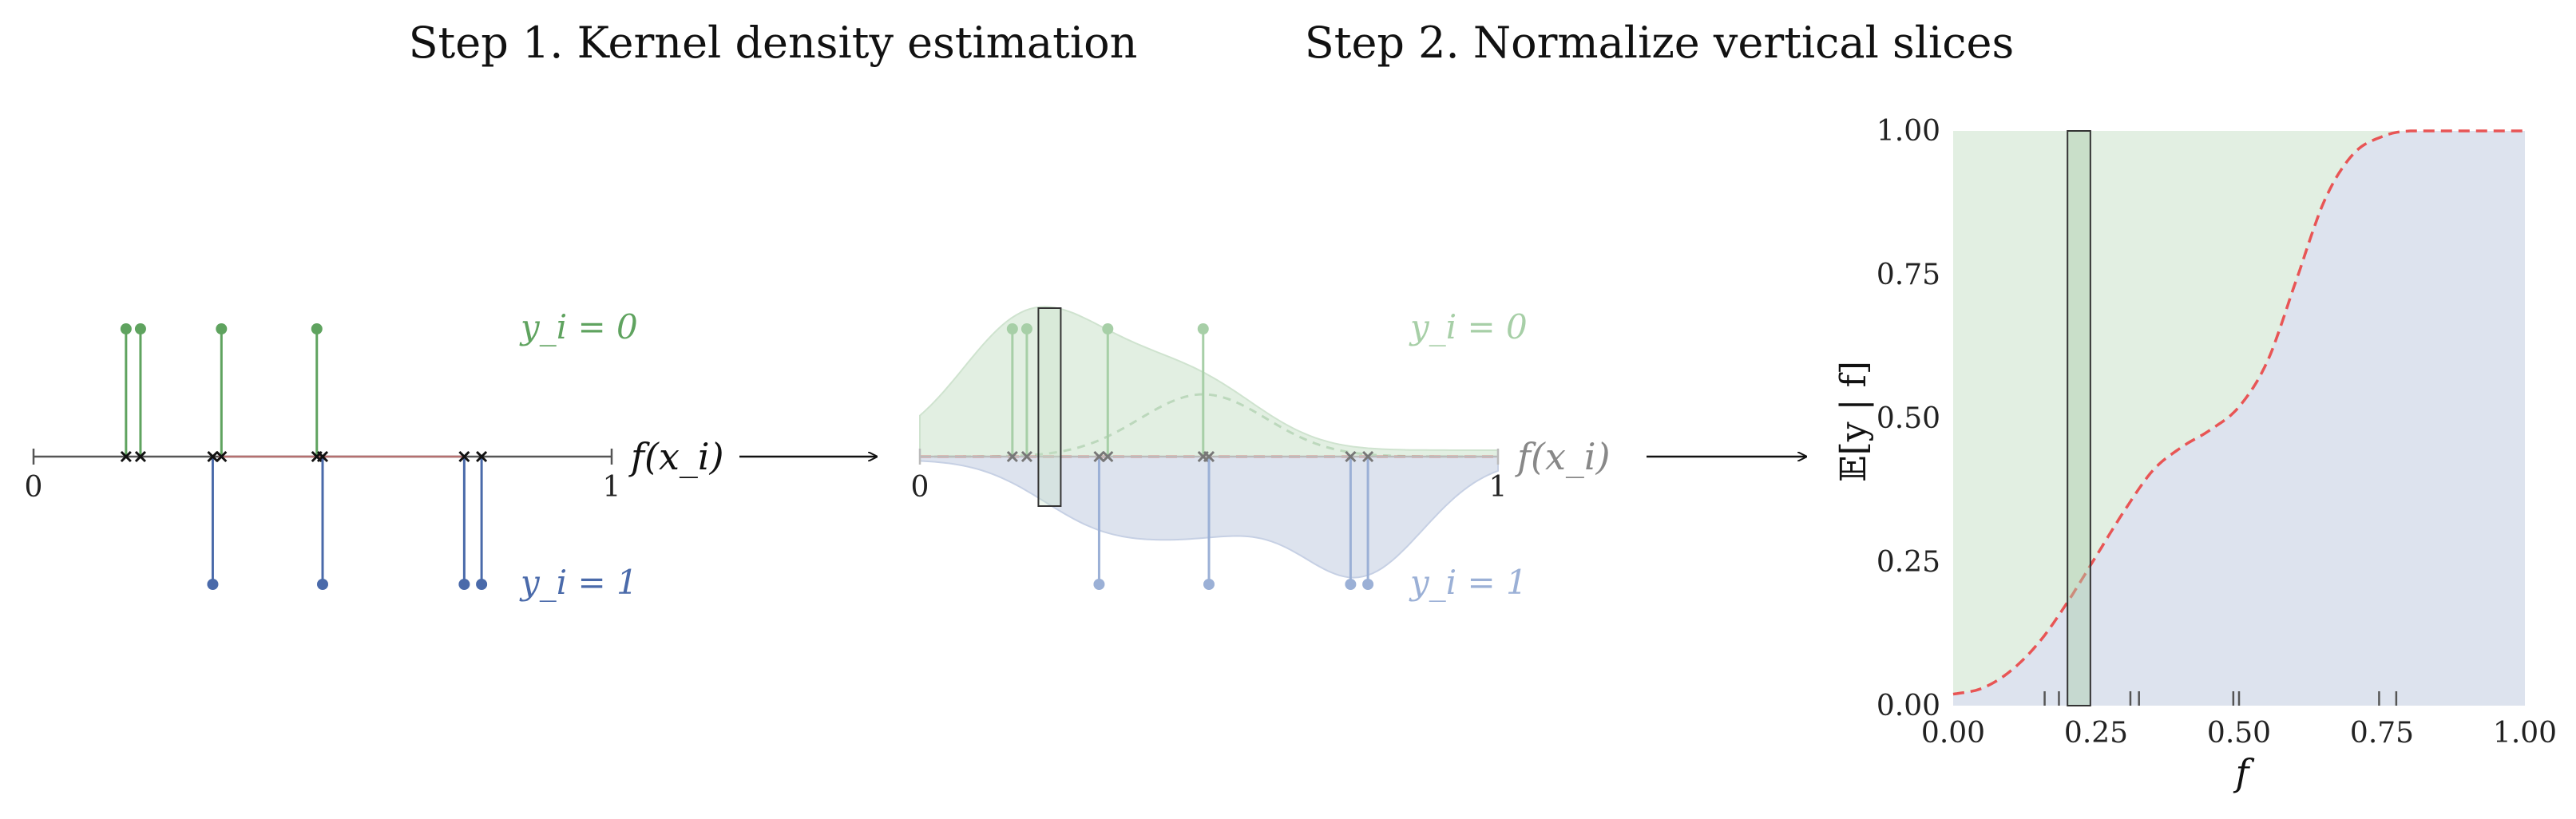 The image size is (2576, 819). Describe the element at coordinates (1468, 327) in the screenshot. I see `panel2-label-y0: y_i = 0` at that location.